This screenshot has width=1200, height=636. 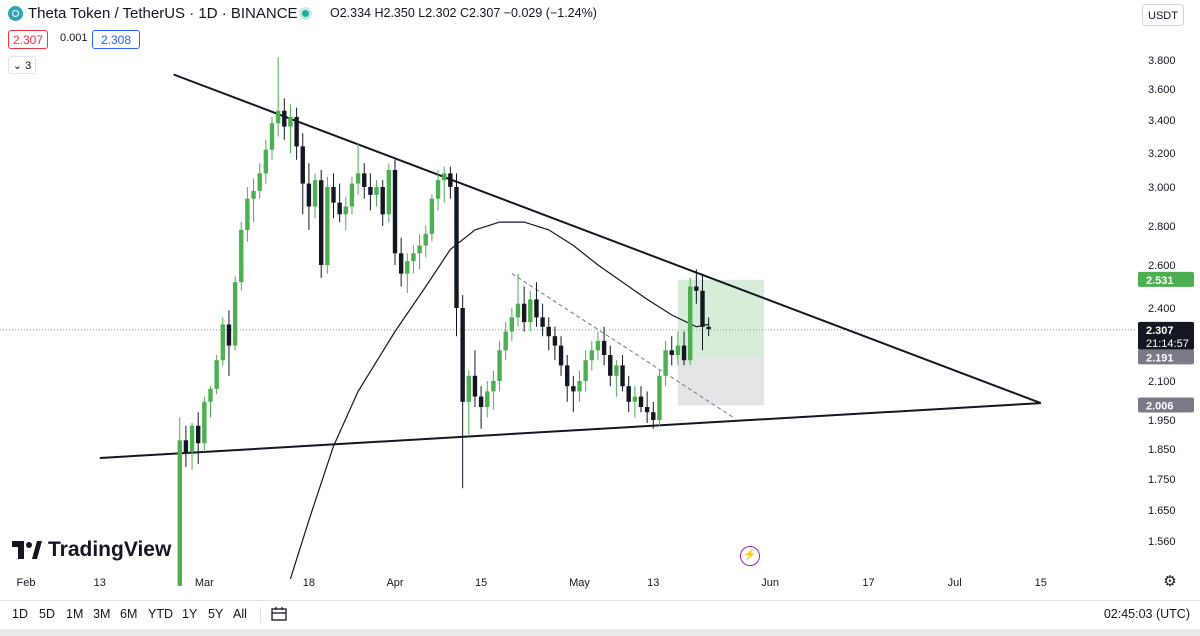 What do you see at coordinates (116, 39) in the screenshot?
I see `buy-price-button: 2.308` at bounding box center [116, 39].